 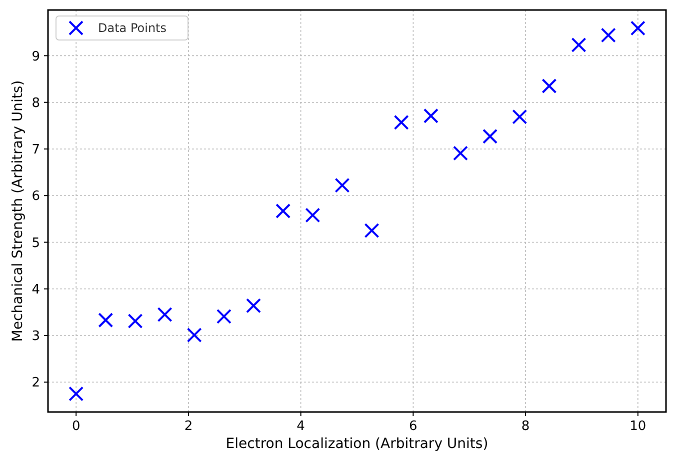 What do you see at coordinates (525, 426) in the screenshot?
I see `x-tick-label: 8` at bounding box center [525, 426].